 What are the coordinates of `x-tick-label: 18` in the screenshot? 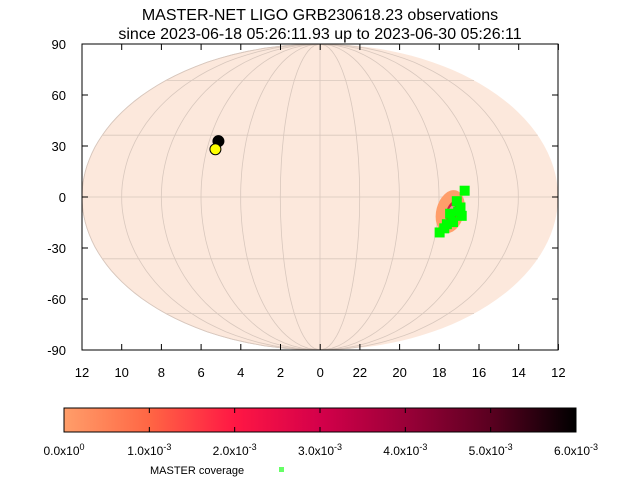 It's located at (439, 372).